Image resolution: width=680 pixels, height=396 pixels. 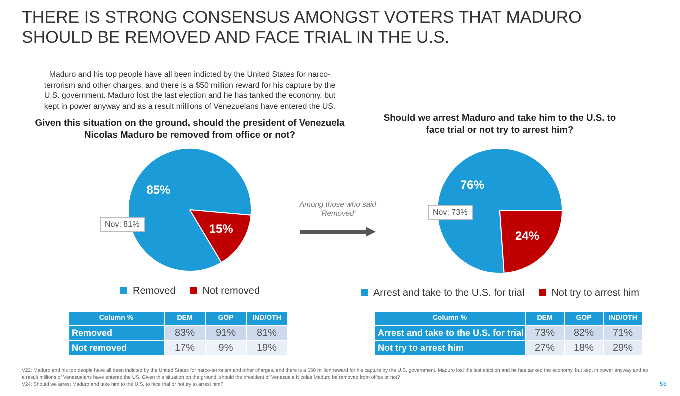 I want to click on legend-label: Not removed, so click(x=231, y=291).